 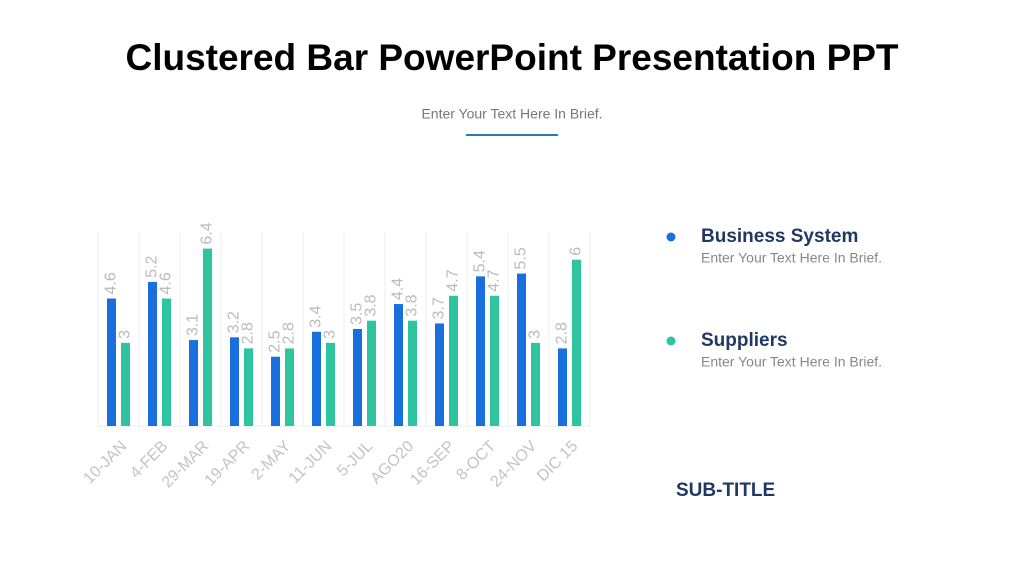 What do you see at coordinates (725, 490) in the screenshot?
I see `sub-title: SUB-TITLE` at bounding box center [725, 490].